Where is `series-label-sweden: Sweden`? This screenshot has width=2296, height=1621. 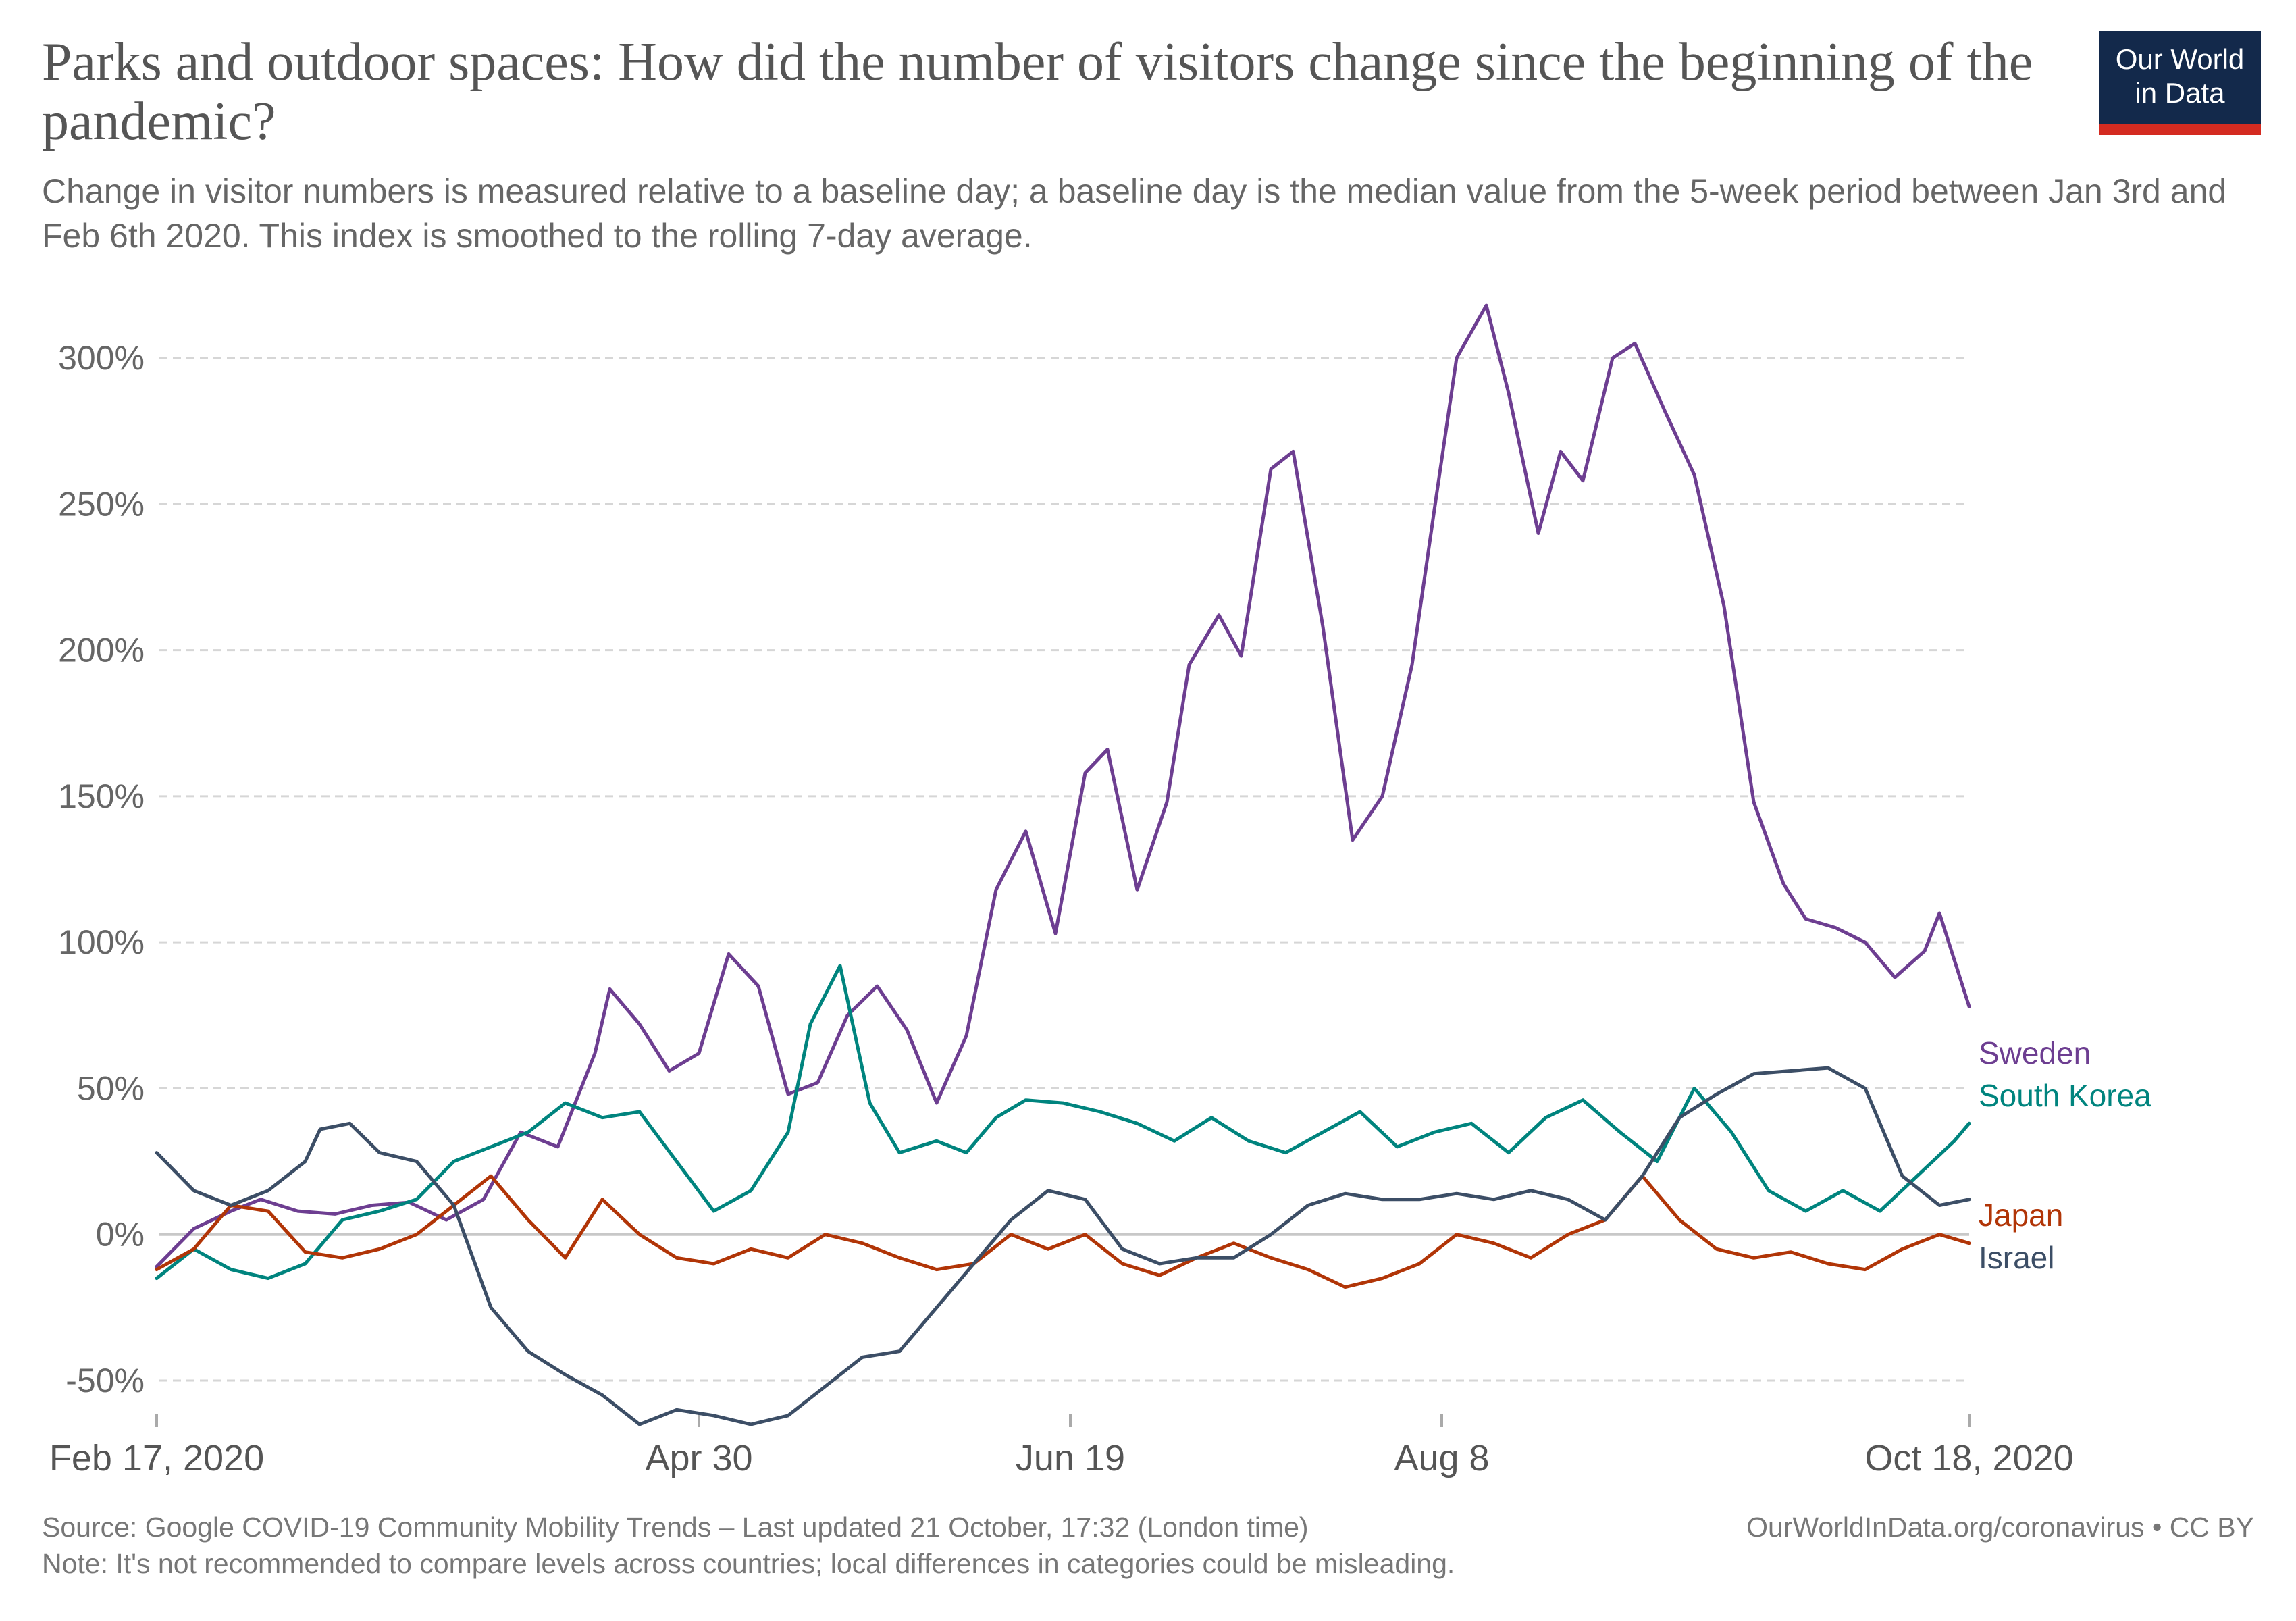
series-label-sweden: Sweden is located at coordinates (2035, 1053).